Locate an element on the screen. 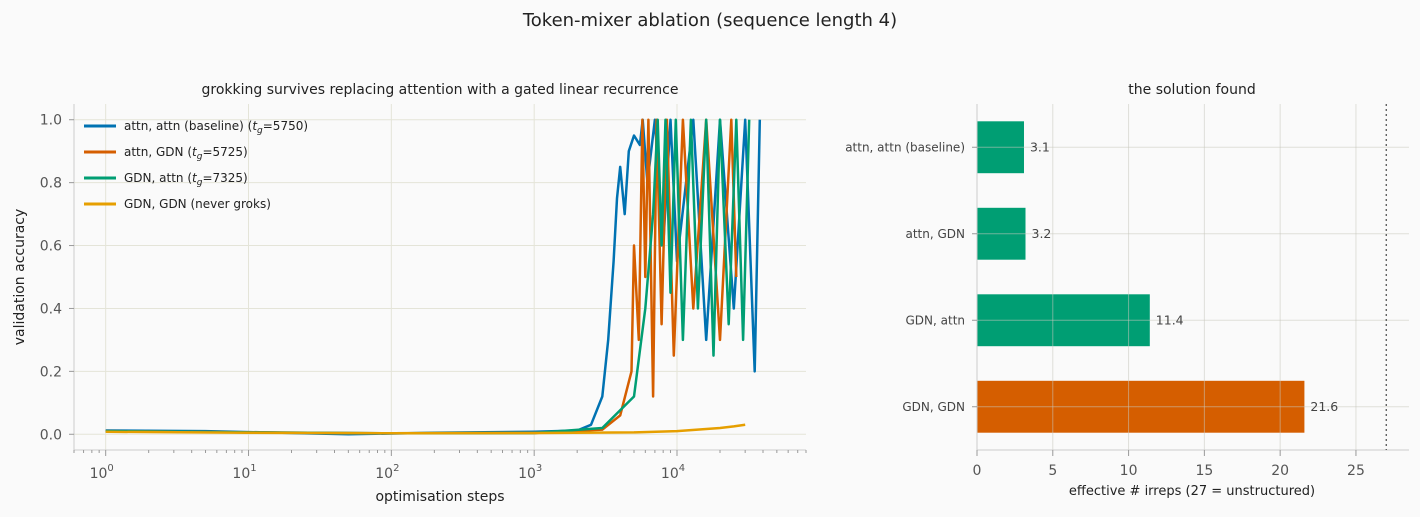  bar-category-label: attn, GDN is located at coordinates (935, 234).